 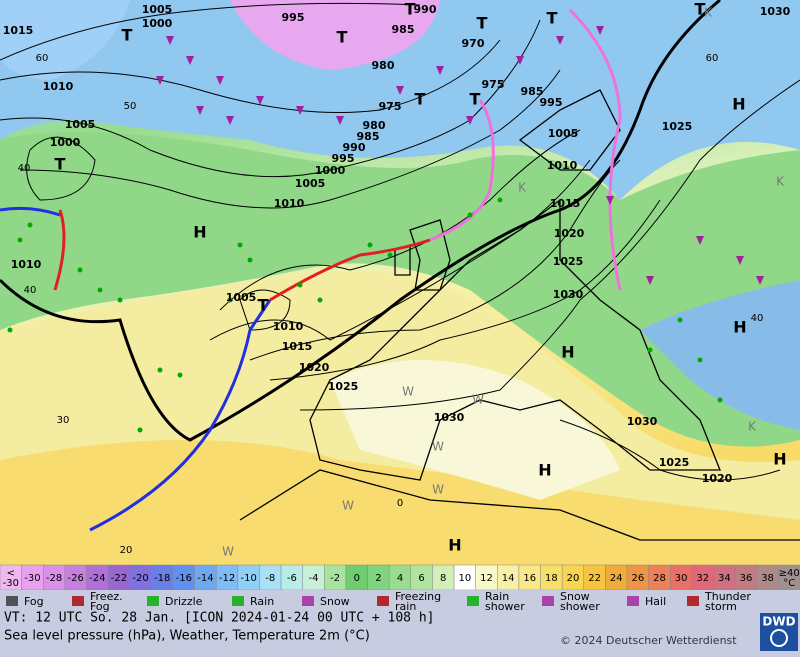 I want to click on scale-label: 38, so click(x=767, y=578).